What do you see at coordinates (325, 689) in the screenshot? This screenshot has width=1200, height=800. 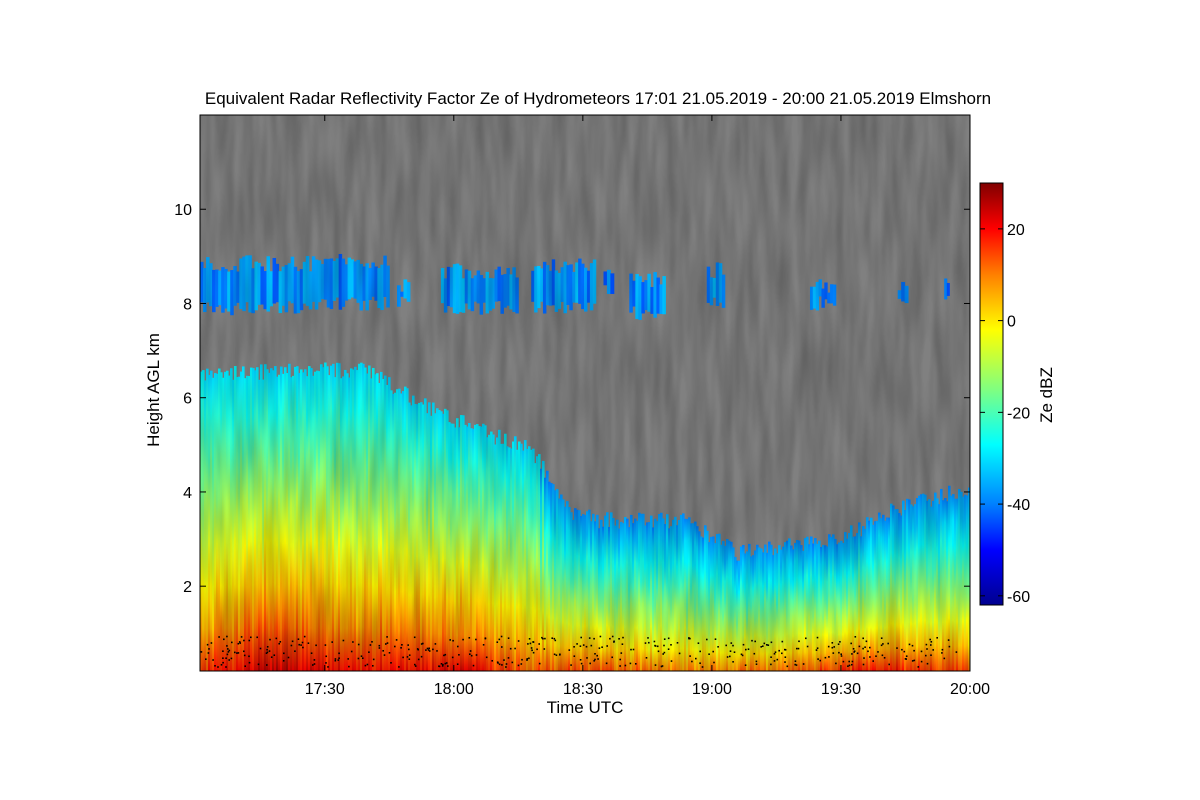 I see `x-tick-label: 17:30` at bounding box center [325, 689].